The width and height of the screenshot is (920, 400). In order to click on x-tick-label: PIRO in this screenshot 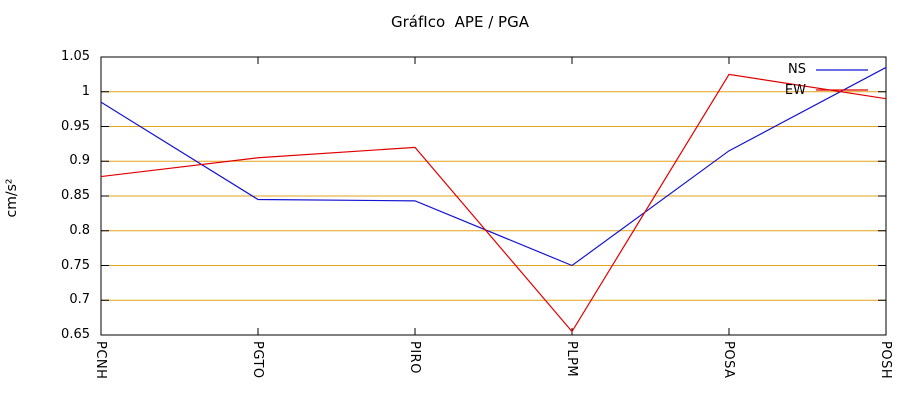, I will do `click(414, 357)`.